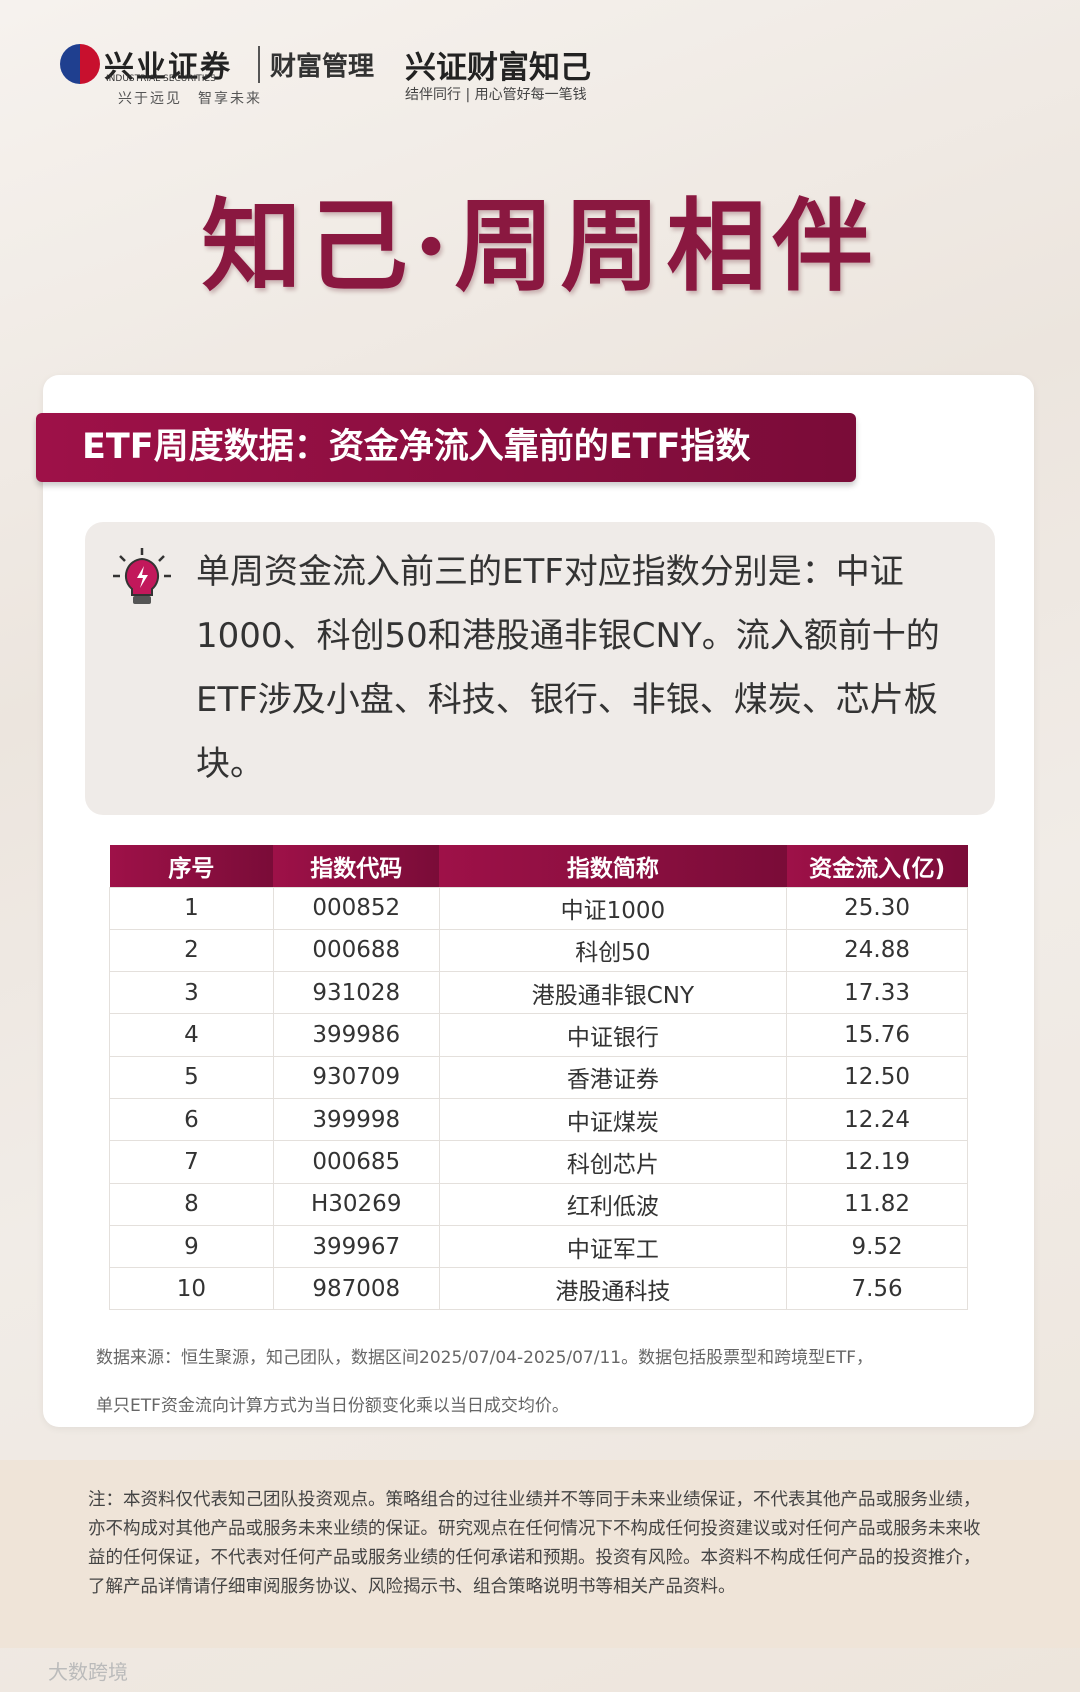  I want to click on table-cell: 12.50, so click(877, 1077).